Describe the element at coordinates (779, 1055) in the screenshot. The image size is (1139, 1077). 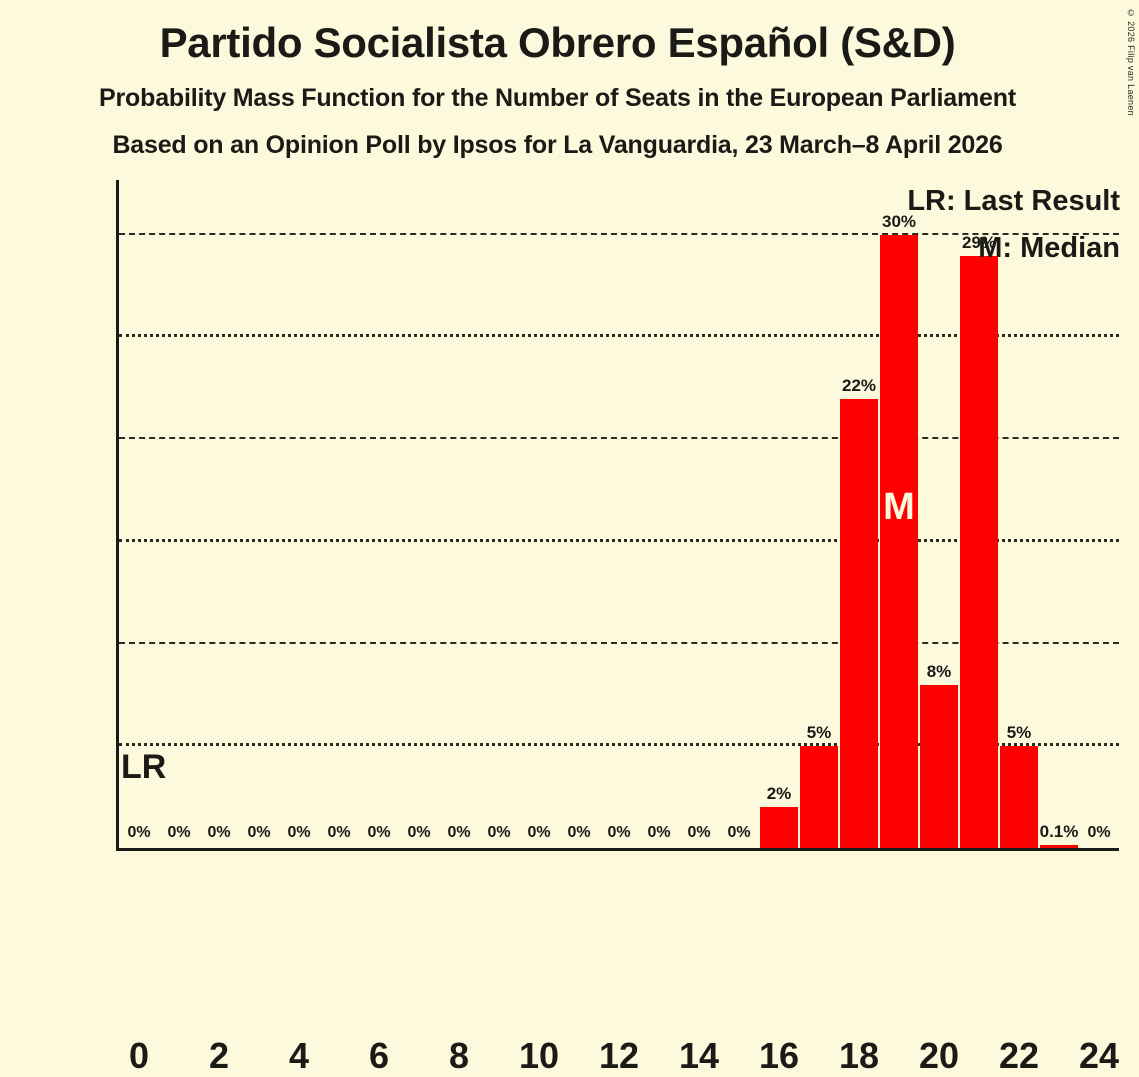
I see `x-axis-tick-label: 16` at that location.